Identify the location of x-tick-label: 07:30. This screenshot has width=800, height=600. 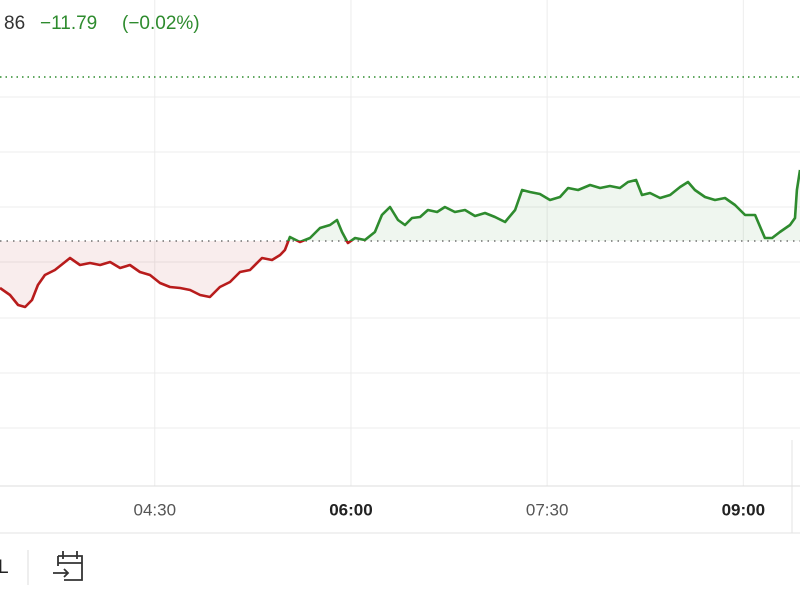
(547, 509).